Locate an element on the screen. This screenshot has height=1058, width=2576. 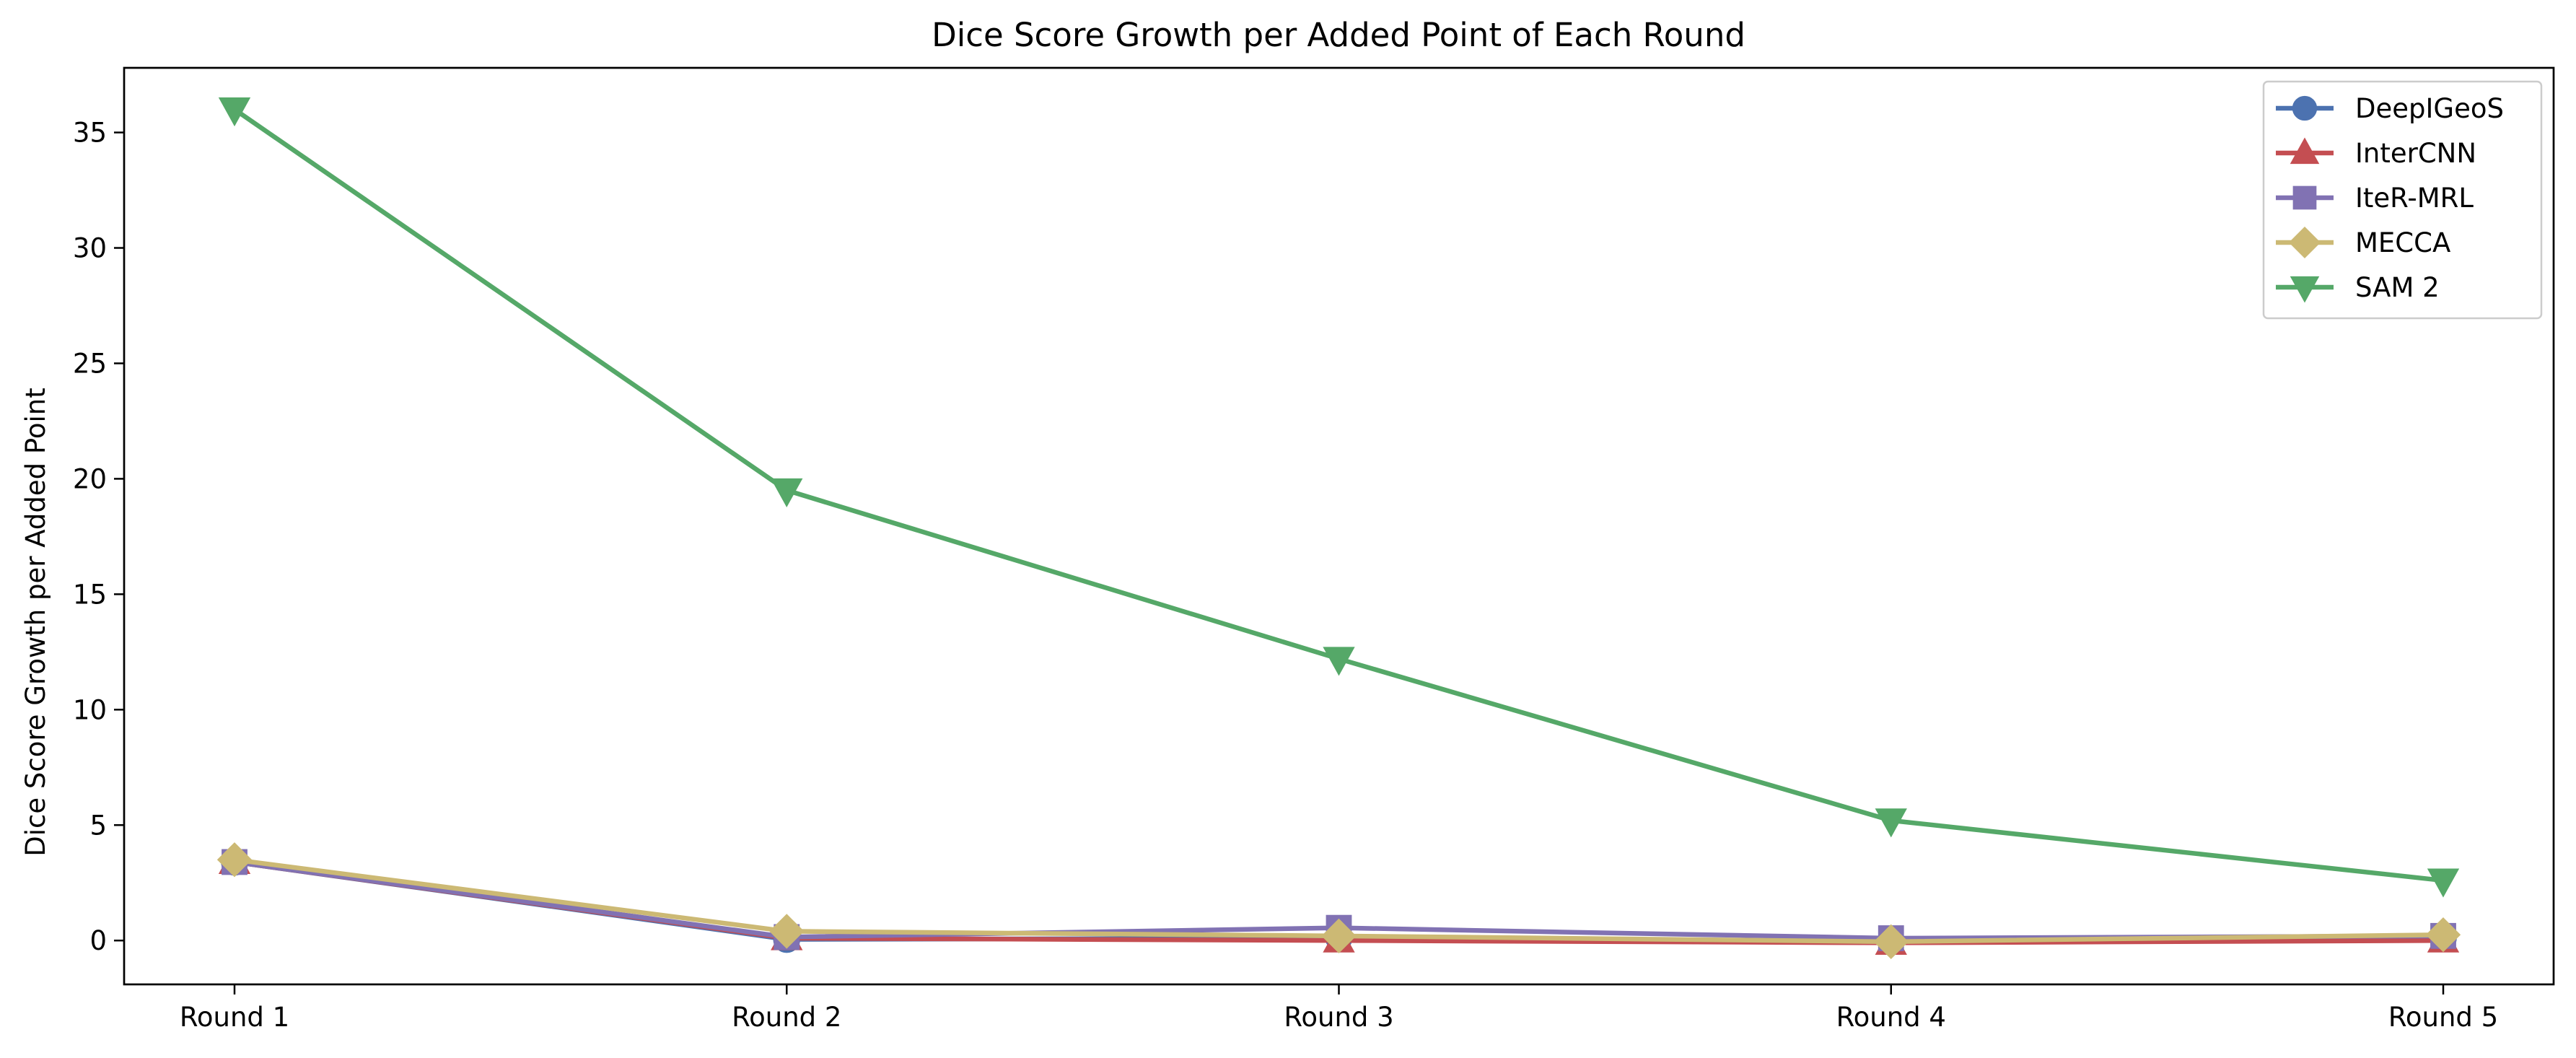
y-tick-label: 35 is located at coordinates (90, 133).